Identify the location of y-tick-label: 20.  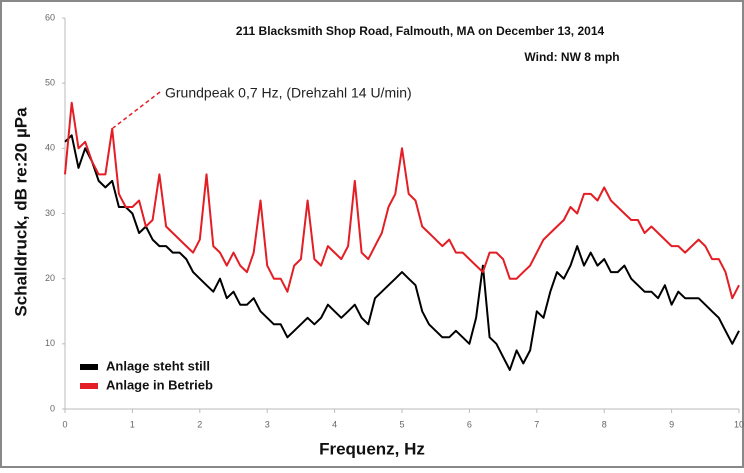
(50, 278).